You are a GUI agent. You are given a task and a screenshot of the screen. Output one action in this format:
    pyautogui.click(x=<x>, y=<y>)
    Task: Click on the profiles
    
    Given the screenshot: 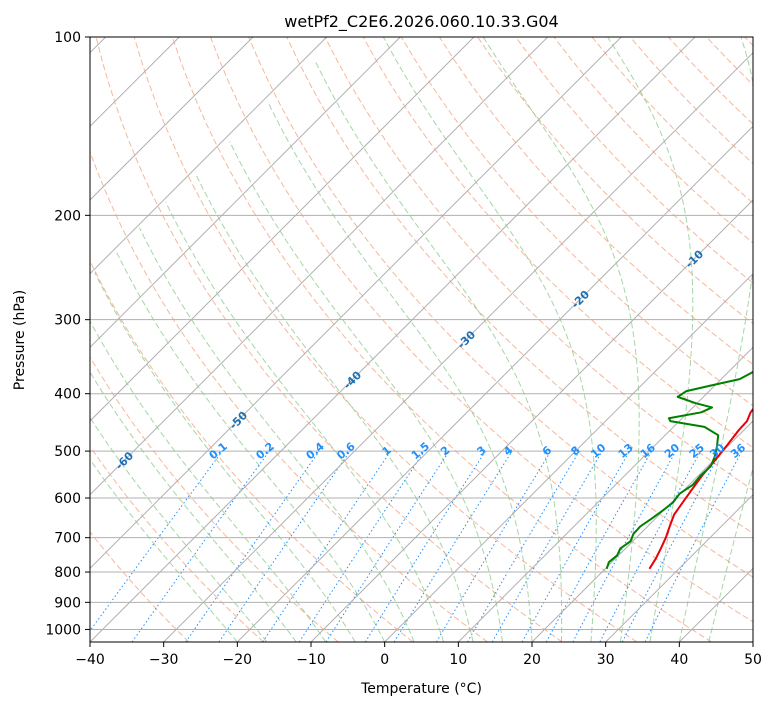 What is the action you would take?
    pyautogui.click(x=679, y=470)
    